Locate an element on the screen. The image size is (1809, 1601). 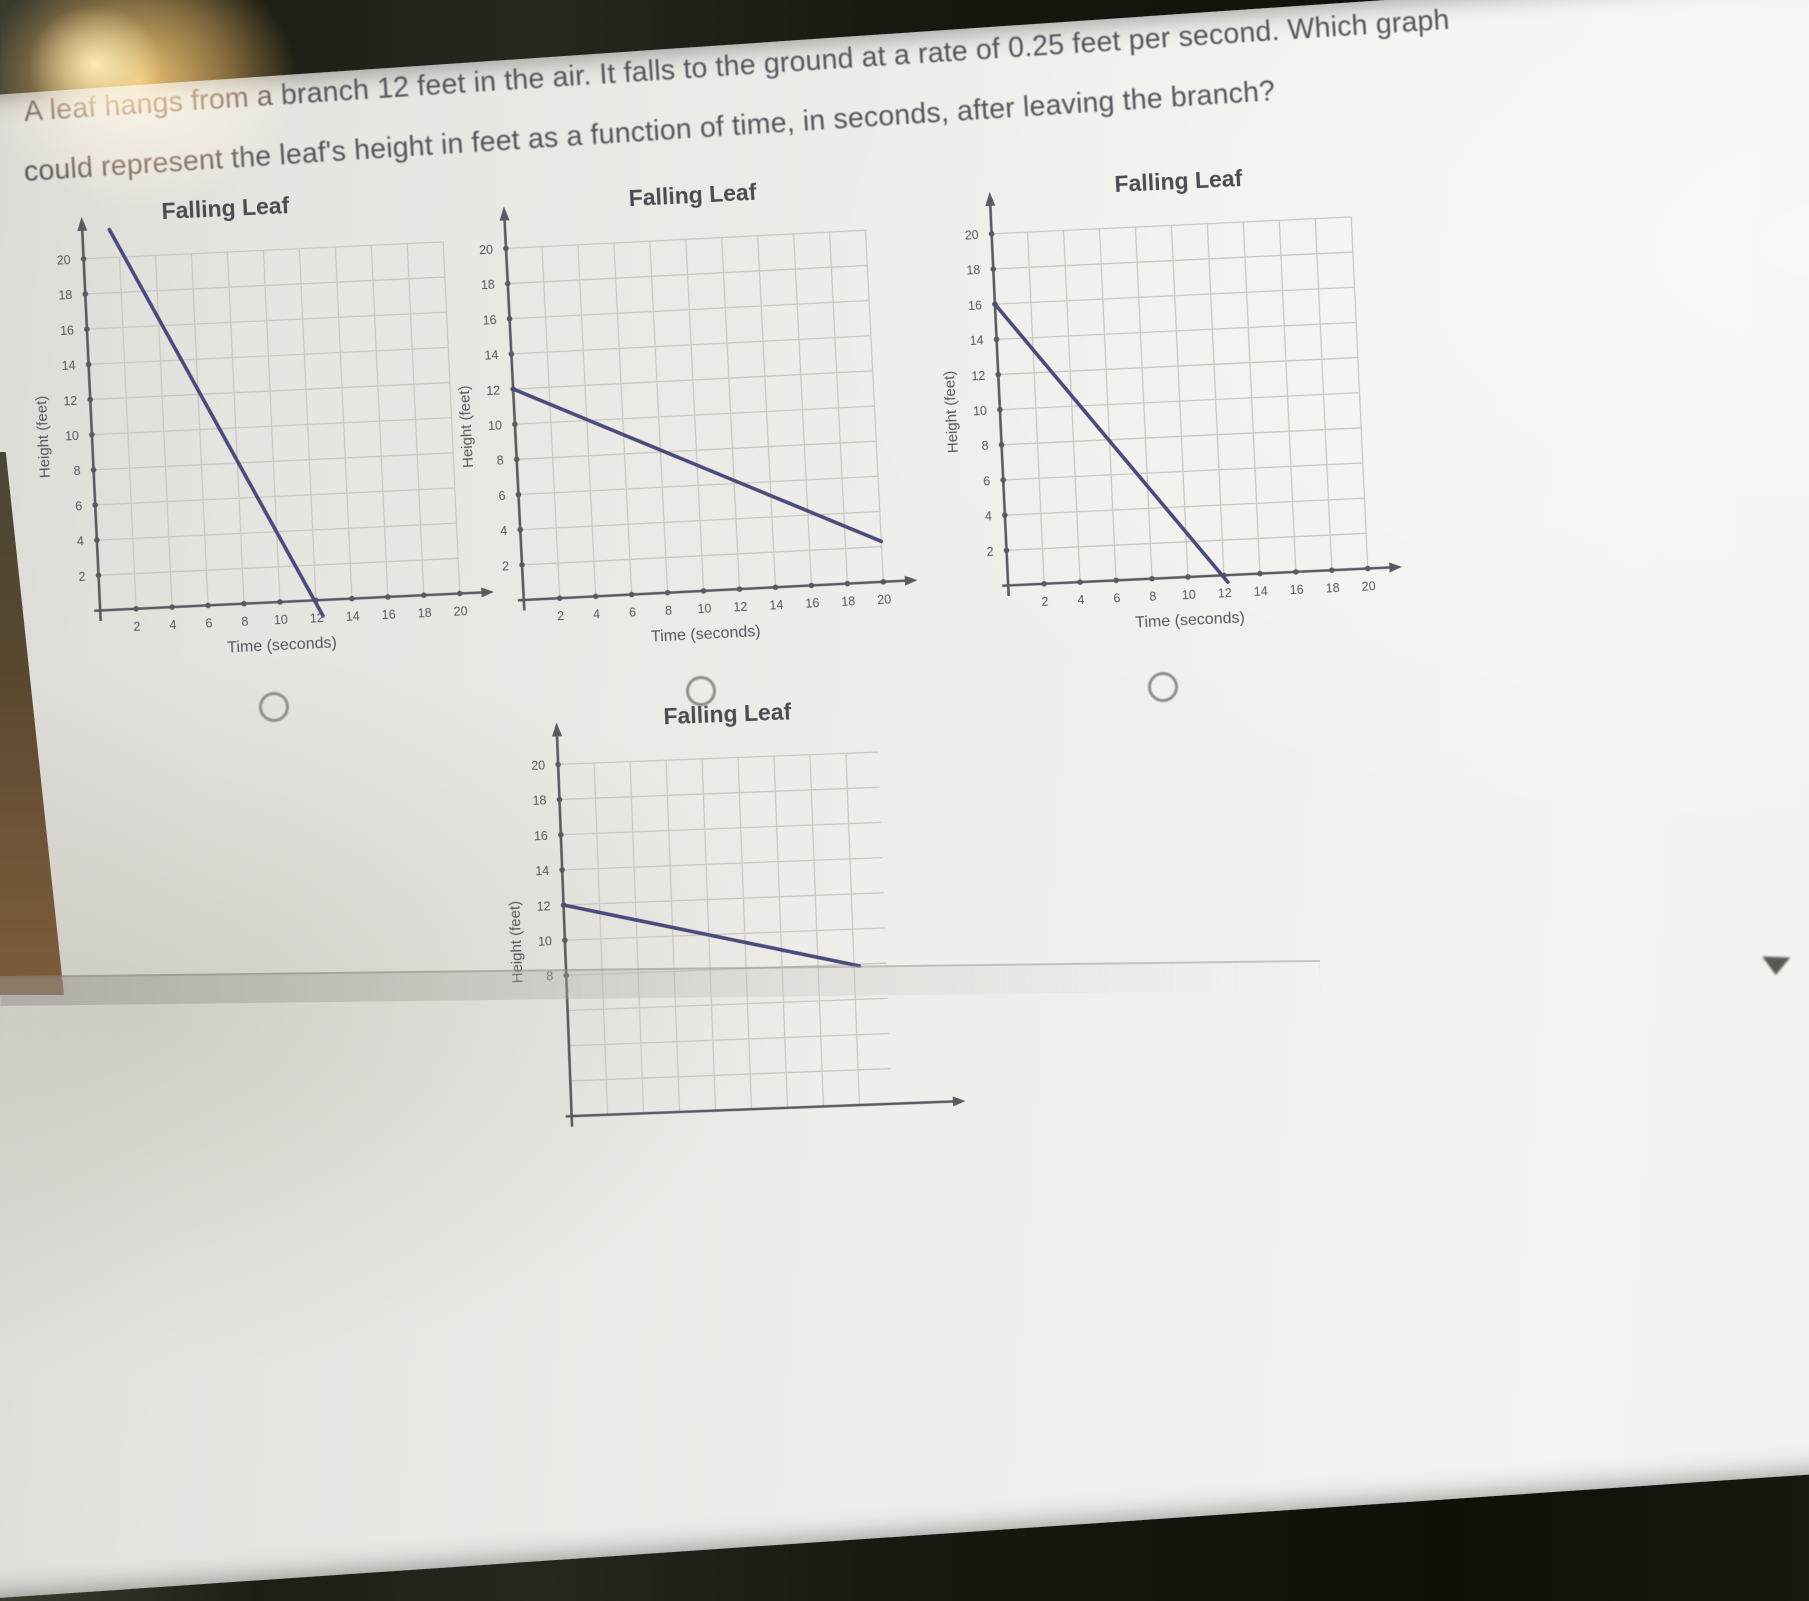
x-tick-label: 2 is located at coordinates (561, 616).